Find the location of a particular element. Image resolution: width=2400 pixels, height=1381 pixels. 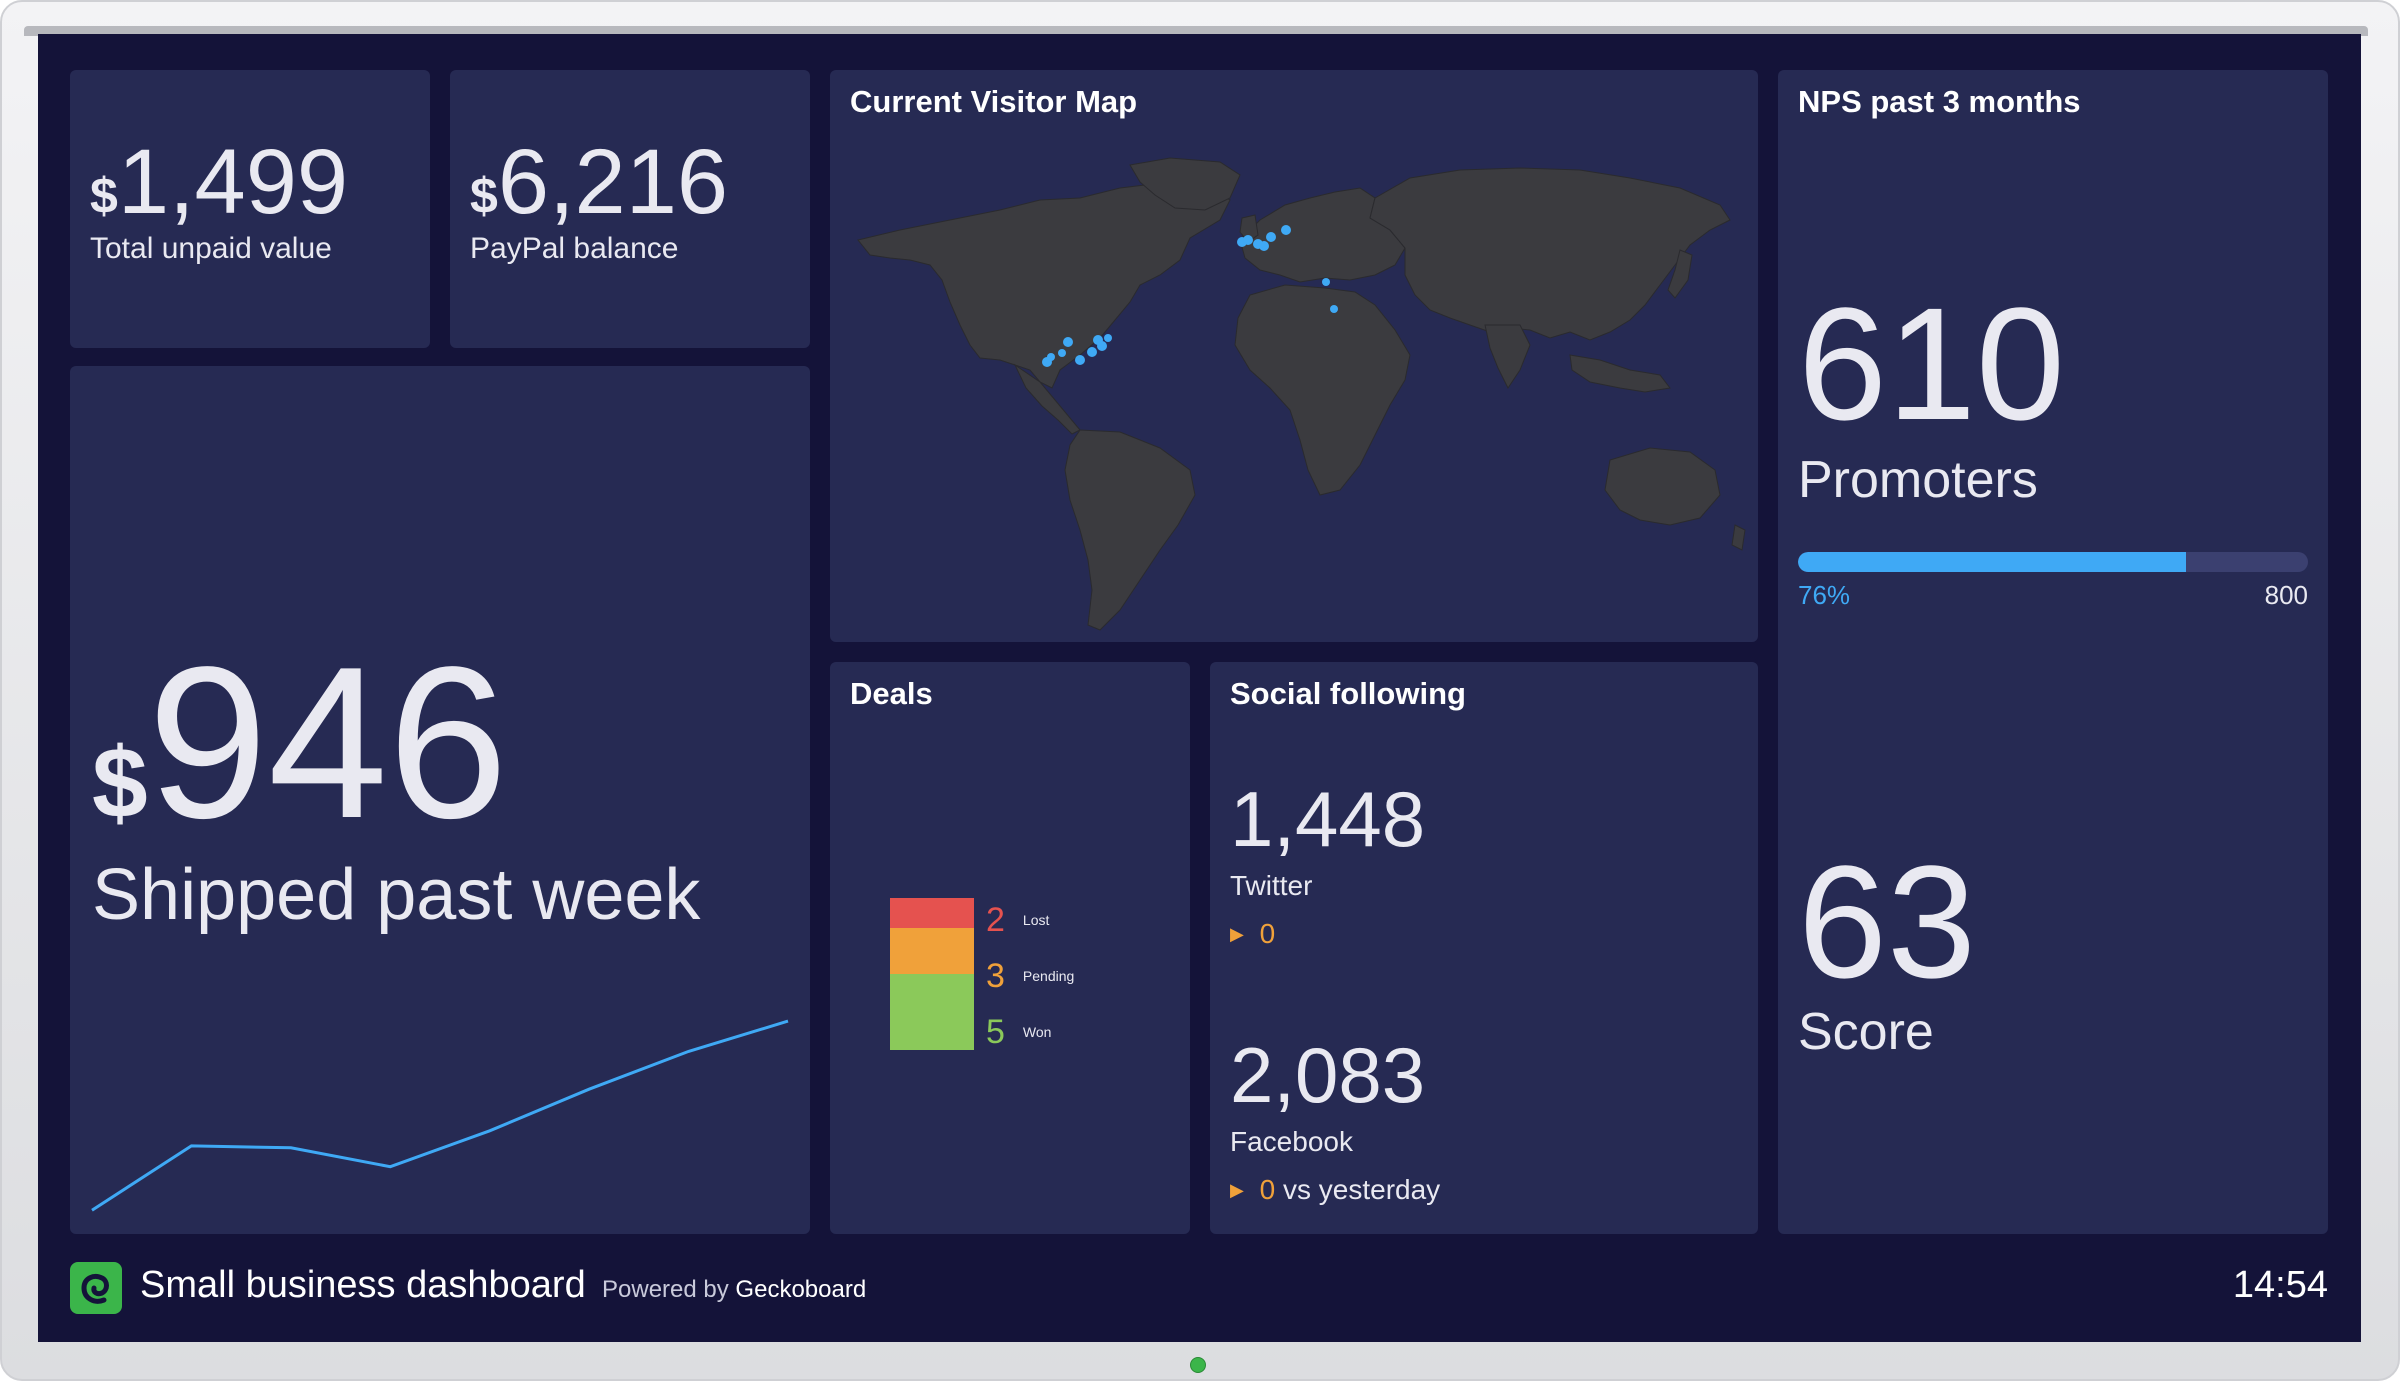

nps-progress-track is located at coordinates (2053, 562).